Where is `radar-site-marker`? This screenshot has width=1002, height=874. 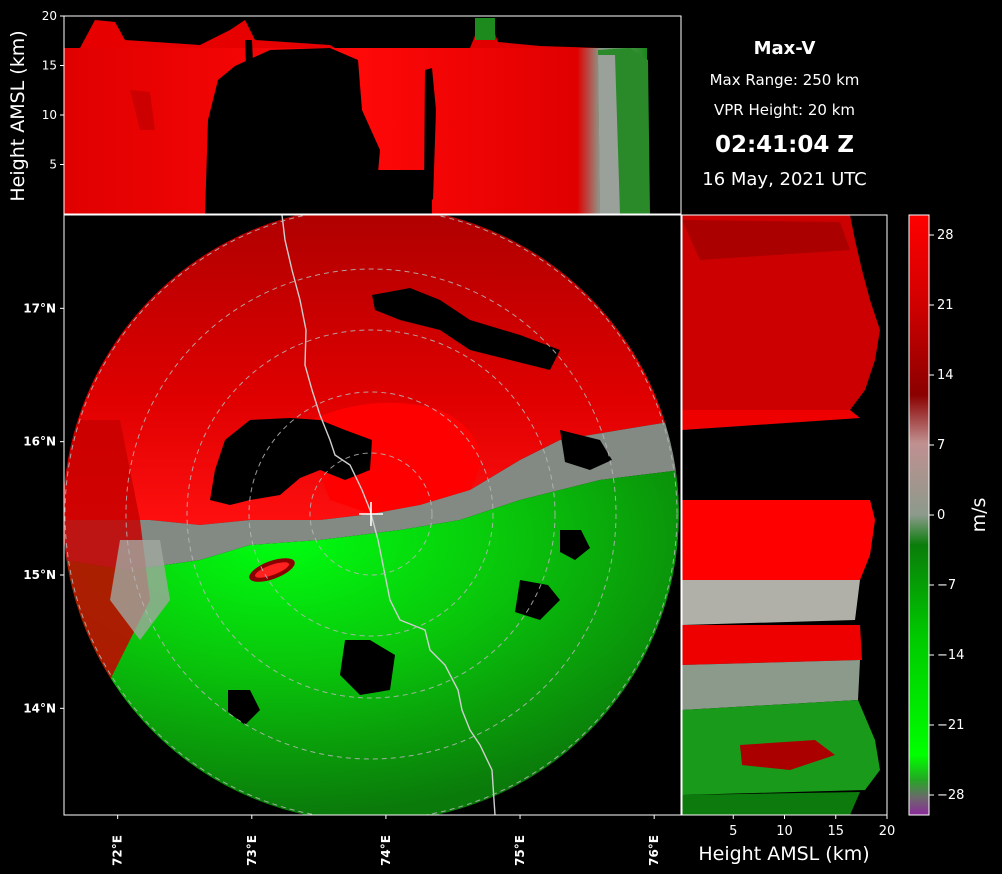
radar-site-marker is located at coordinates (371, 514).